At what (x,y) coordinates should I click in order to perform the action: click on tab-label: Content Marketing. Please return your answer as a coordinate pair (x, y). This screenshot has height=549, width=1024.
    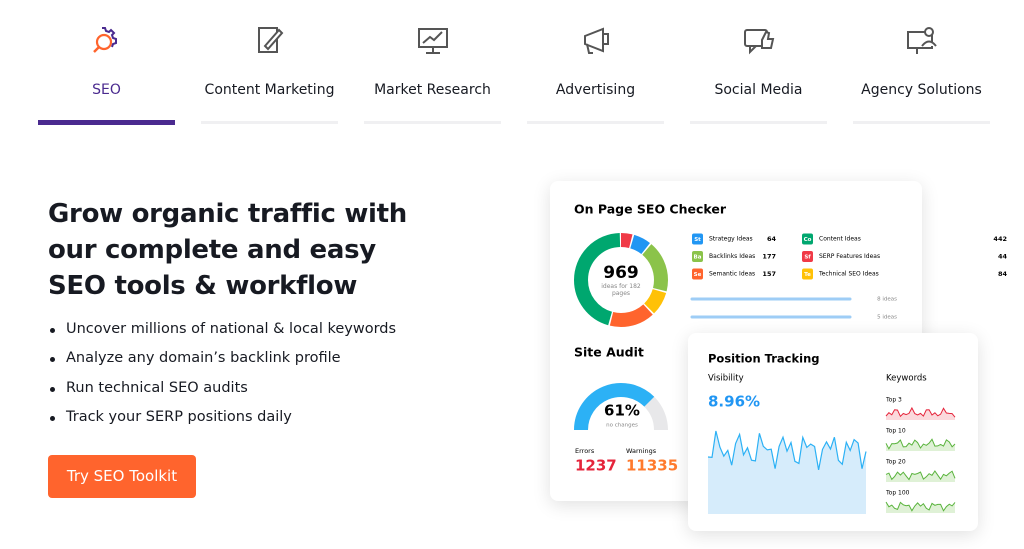
    Looking at the image, I should click on (269, 90).